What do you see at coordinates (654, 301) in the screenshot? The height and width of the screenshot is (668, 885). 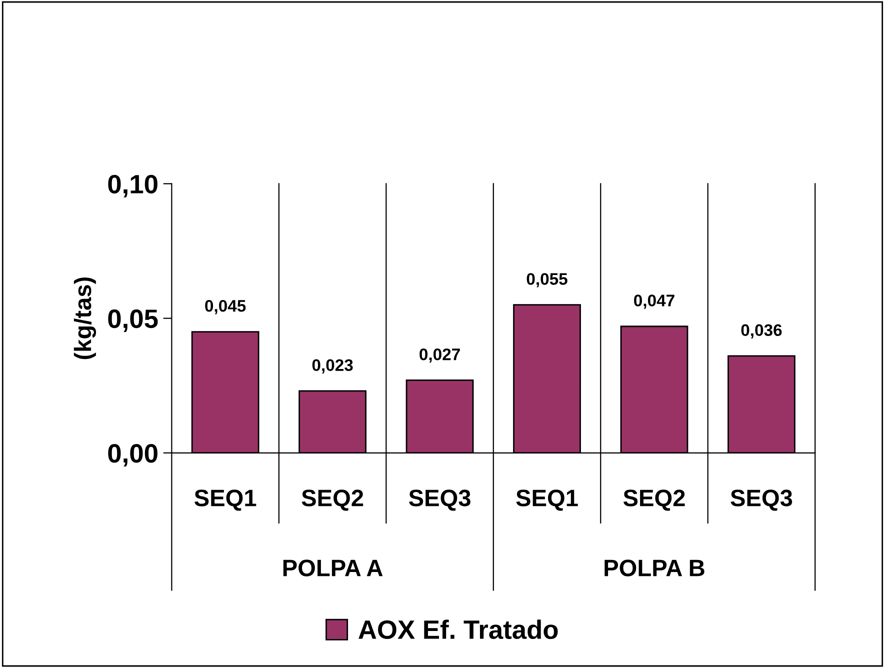 I see `data-label: 0,047` at bounding box center [654, 301].